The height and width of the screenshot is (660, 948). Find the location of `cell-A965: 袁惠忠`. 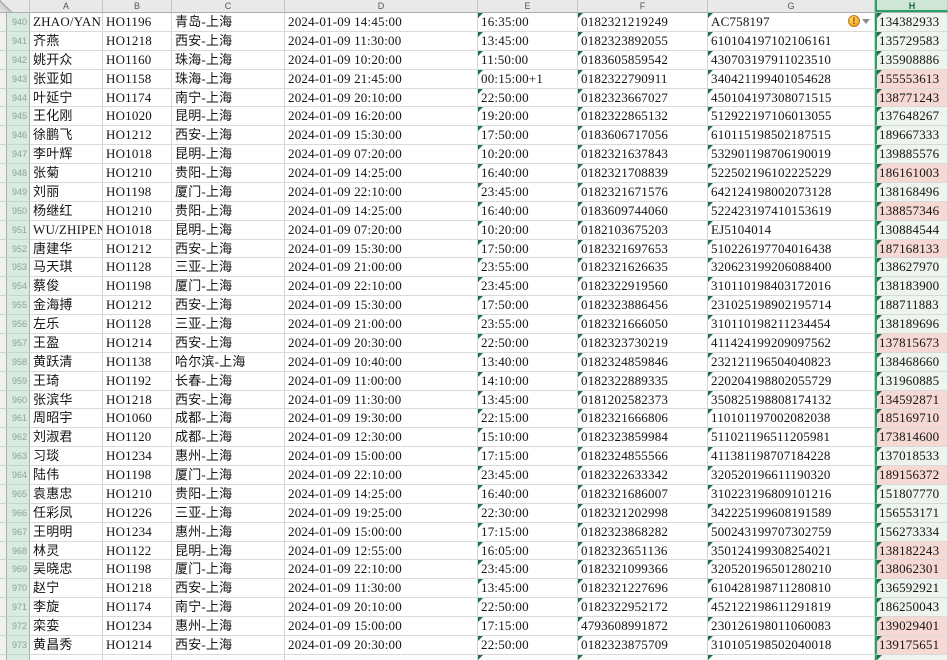

cell-A965: 袁惠忠 is located at coordinates (66, 494).